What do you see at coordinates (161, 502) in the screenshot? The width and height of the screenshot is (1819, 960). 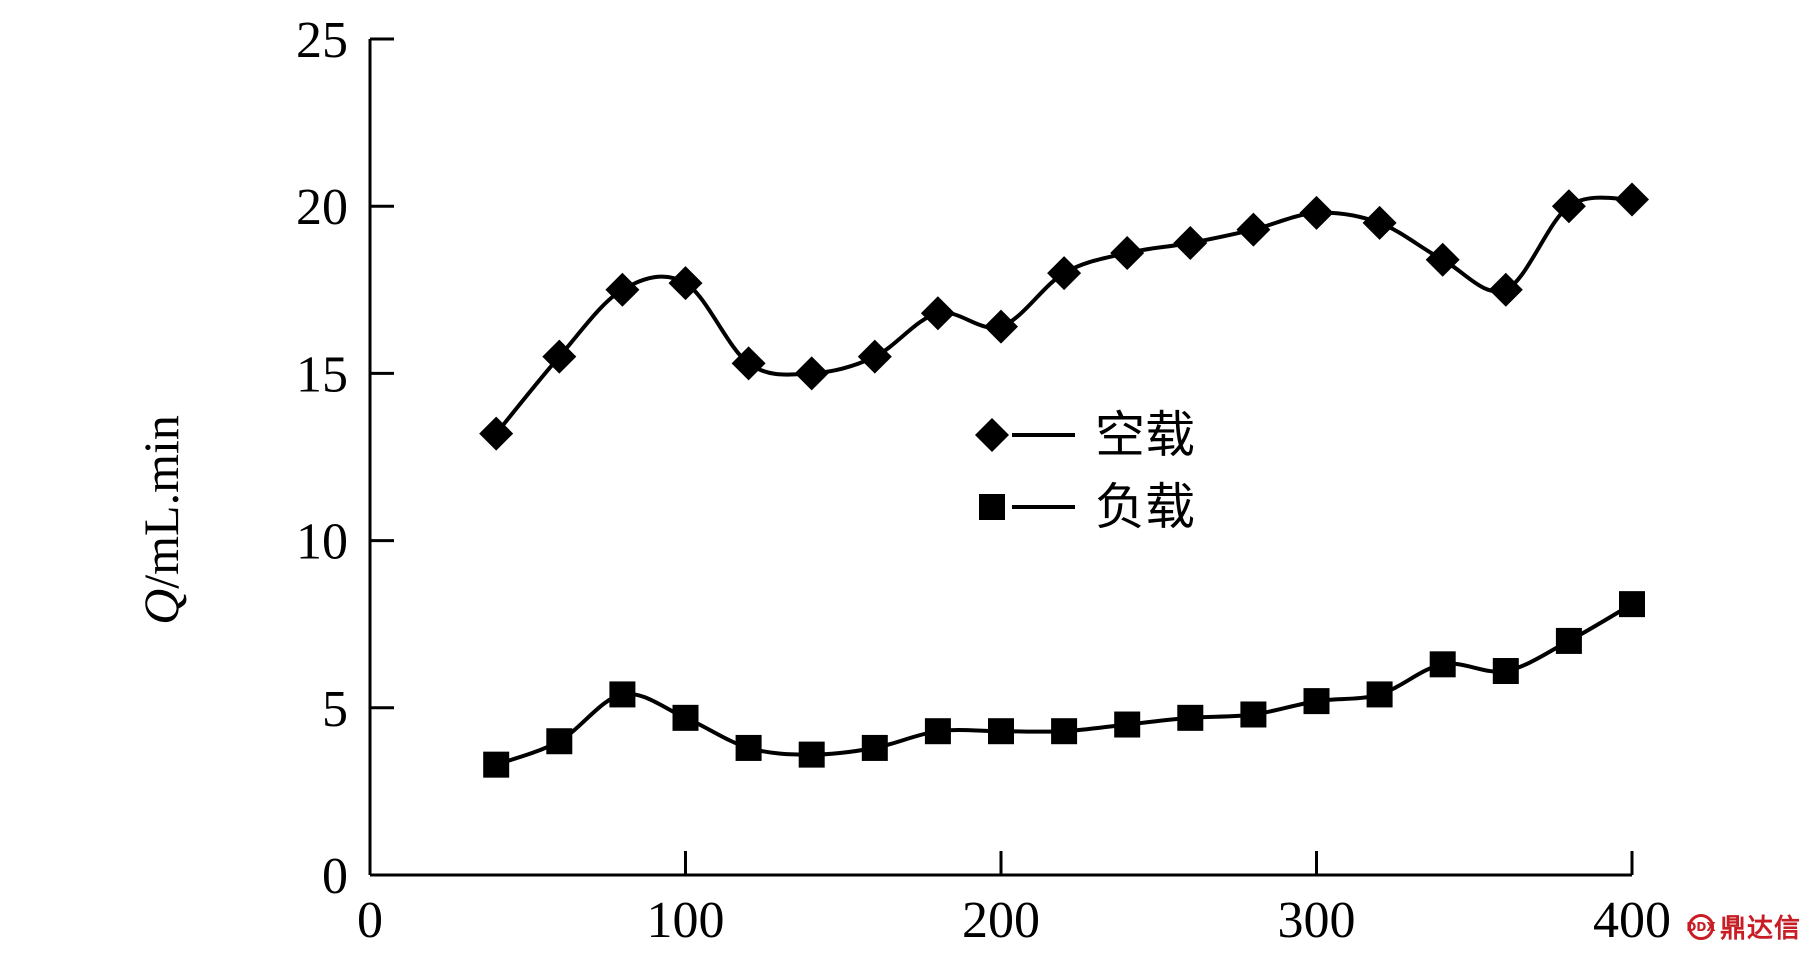 I see `y-axis-title-unit: /mL.min` at bounding box center [161, 502].